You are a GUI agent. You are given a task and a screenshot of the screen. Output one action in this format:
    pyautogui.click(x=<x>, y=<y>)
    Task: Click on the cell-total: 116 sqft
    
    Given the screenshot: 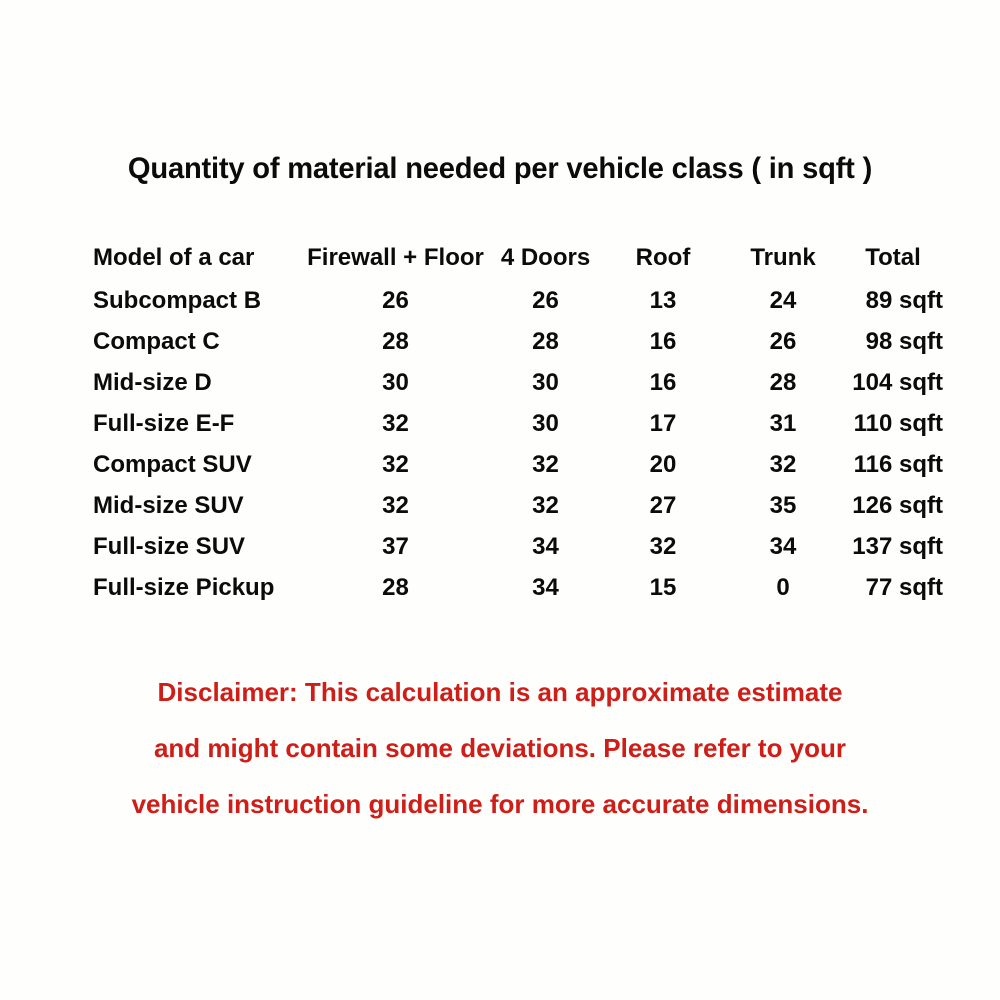 What is the action you would take?
    pyautogui.click(x=898, y=464)
    